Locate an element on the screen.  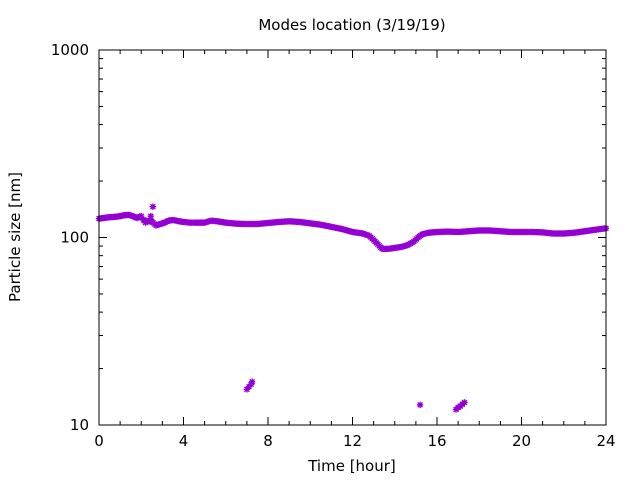
x-tick-label: 0 is located at coordinates (99, 441).